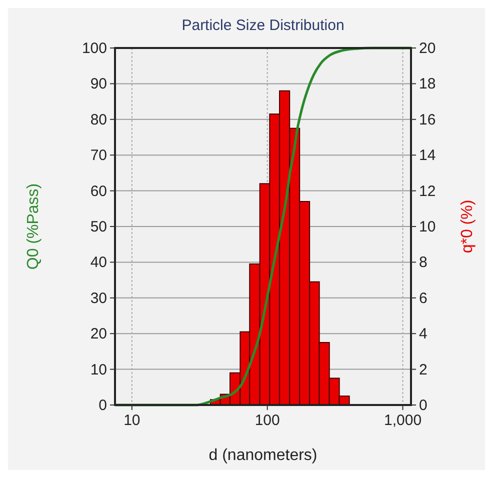  I want to click on y2-tick-label: 14, so click(427, 155).